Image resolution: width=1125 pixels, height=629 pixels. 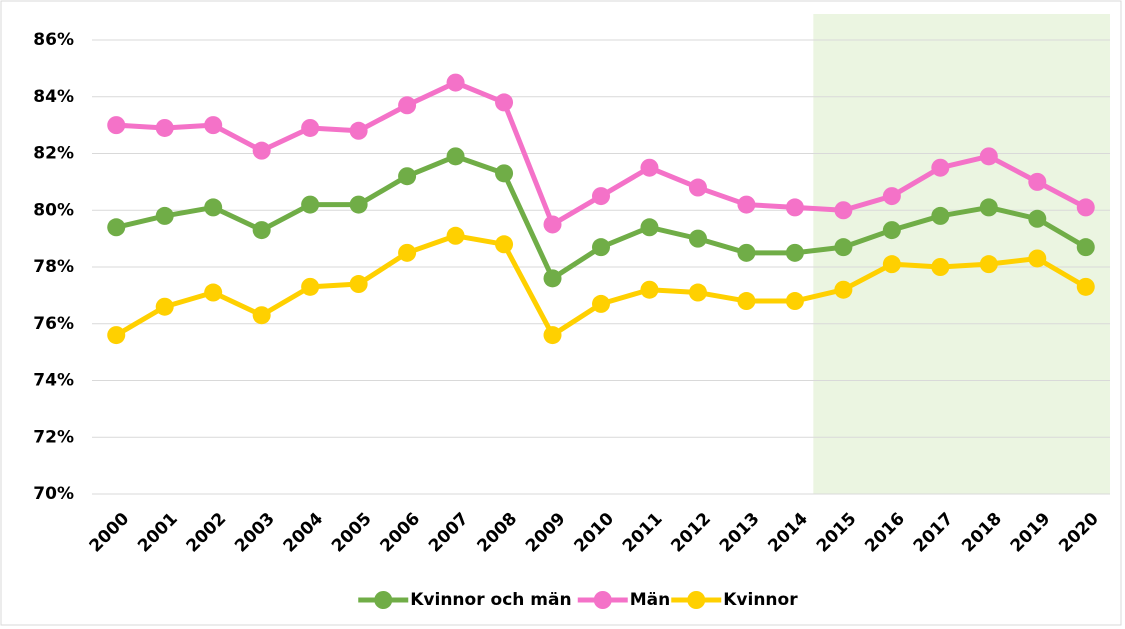 What do you see at coordinates (490, 600) in the screenshot?
I see `legend-label: Kvinnor och män` at bounding box center [490, 600].